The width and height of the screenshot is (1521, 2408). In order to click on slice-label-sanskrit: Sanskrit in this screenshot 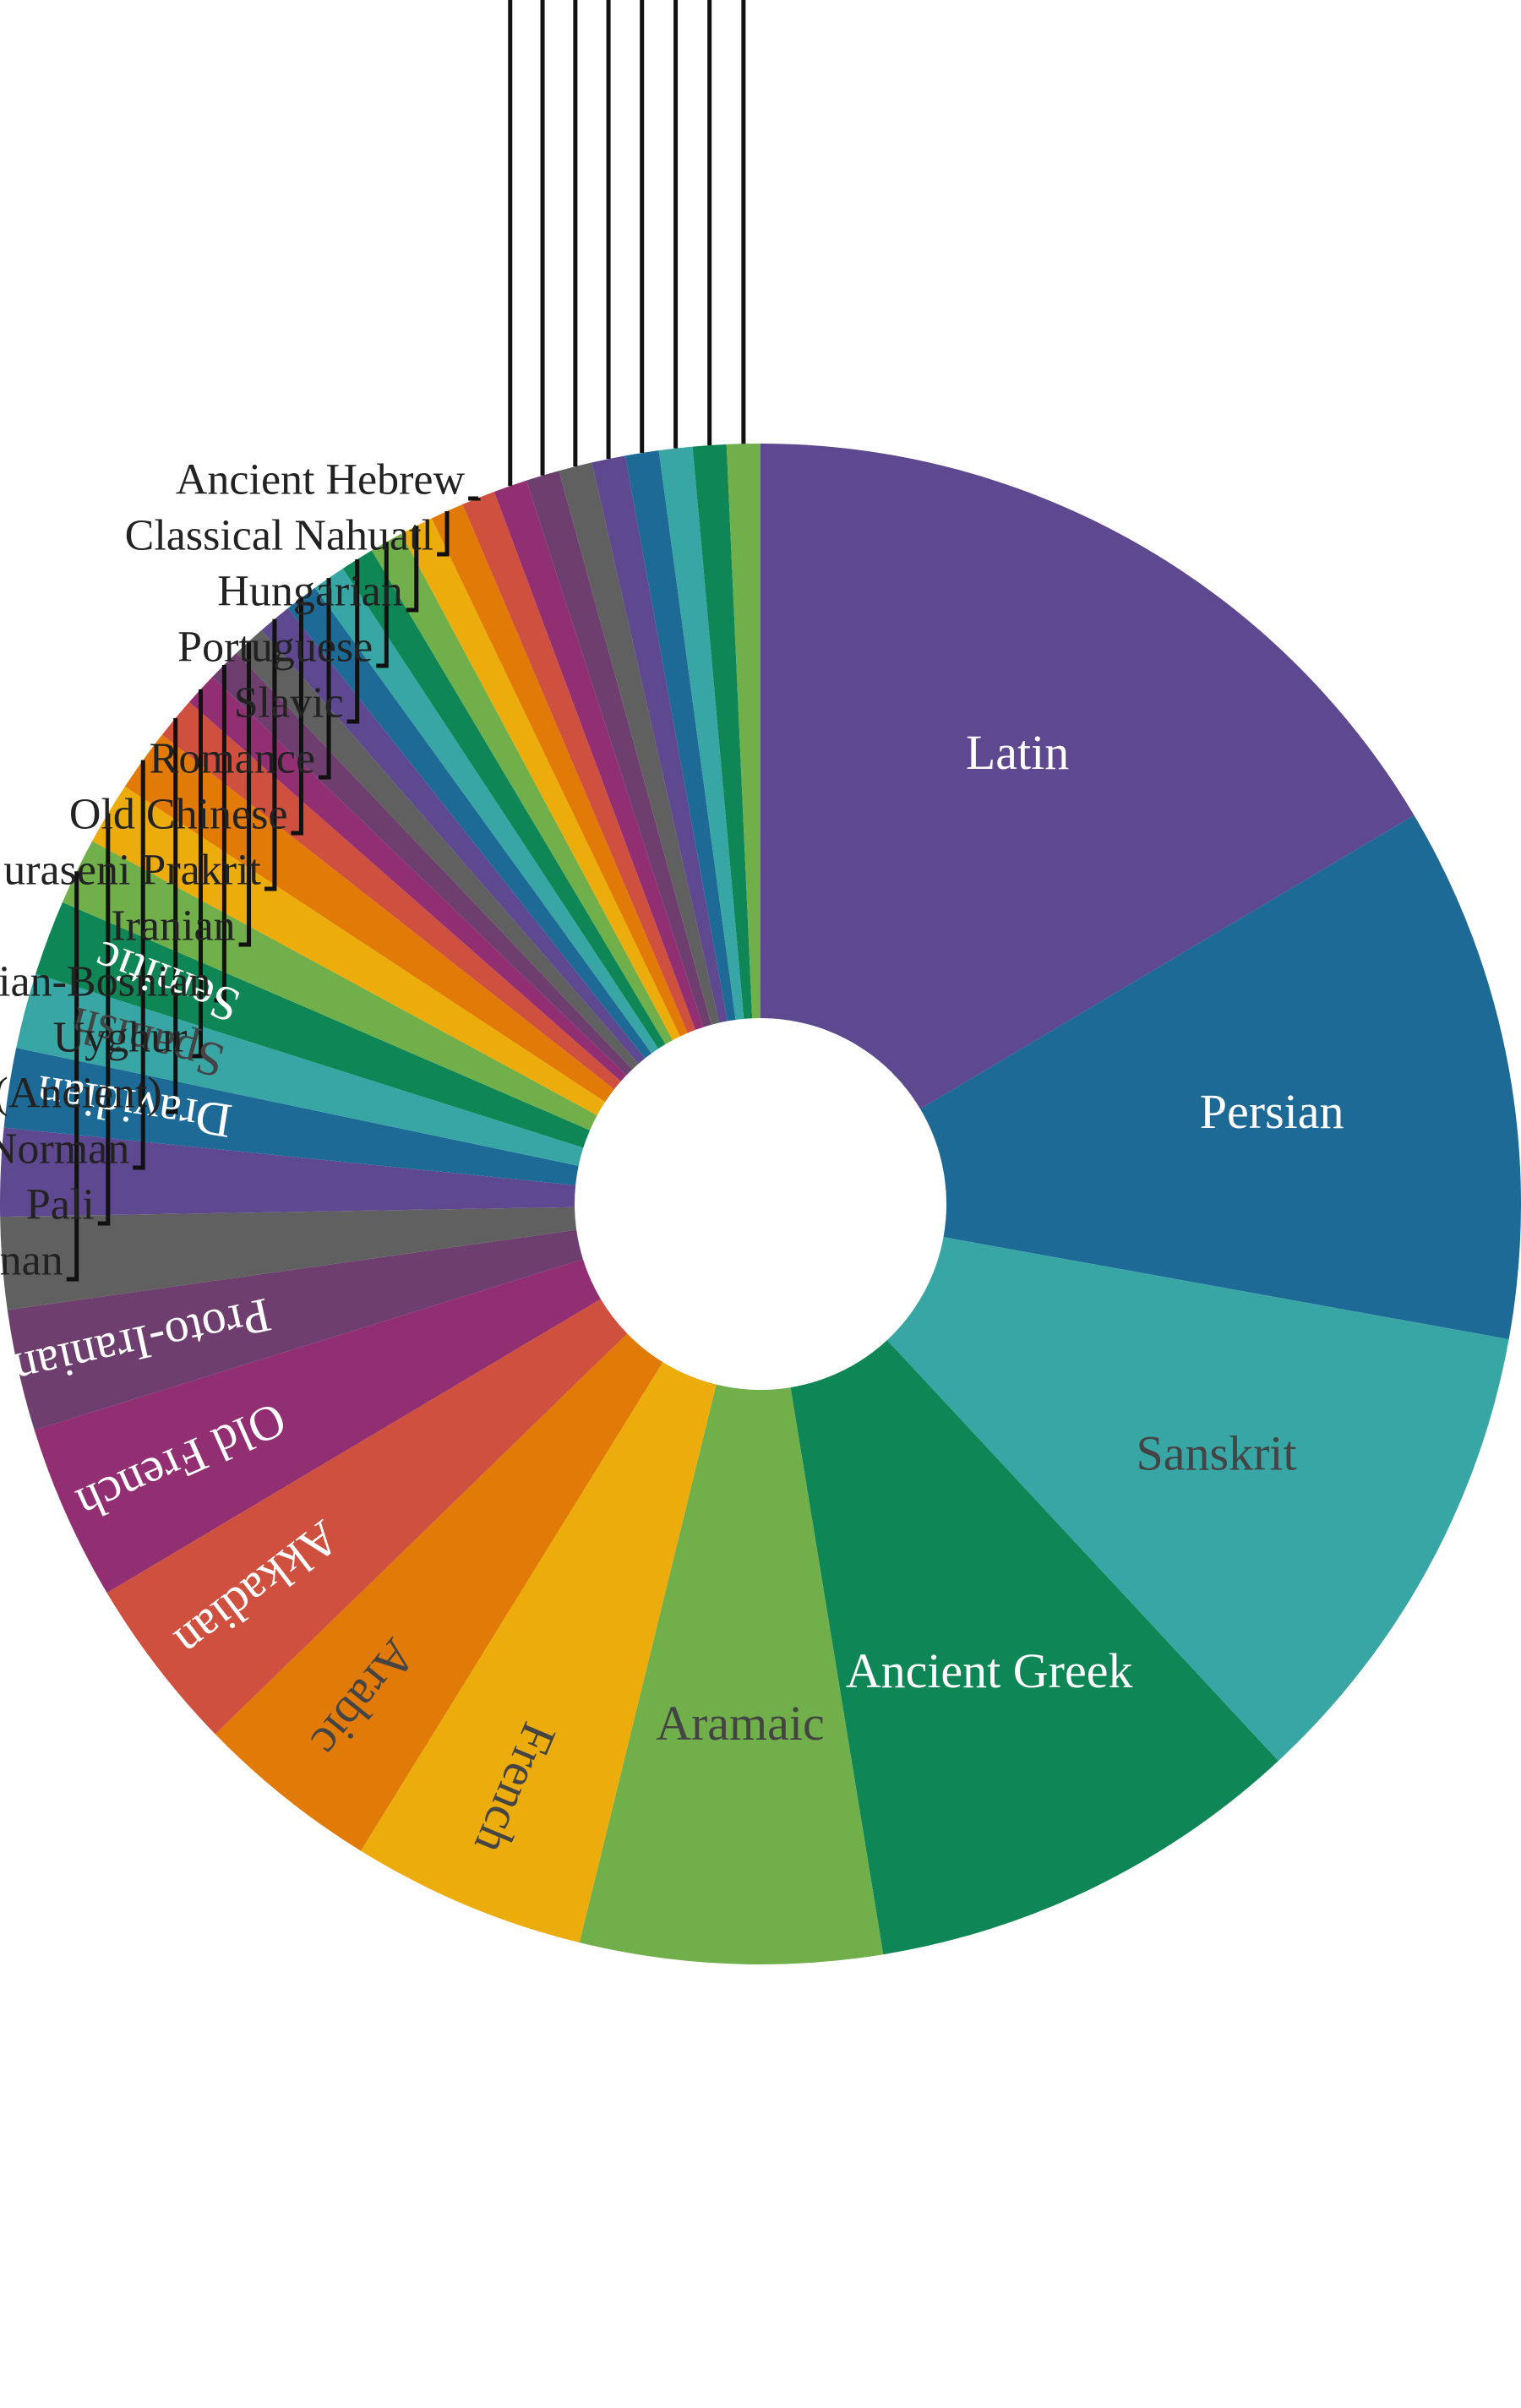, I will do `click(1217, 1453)`.